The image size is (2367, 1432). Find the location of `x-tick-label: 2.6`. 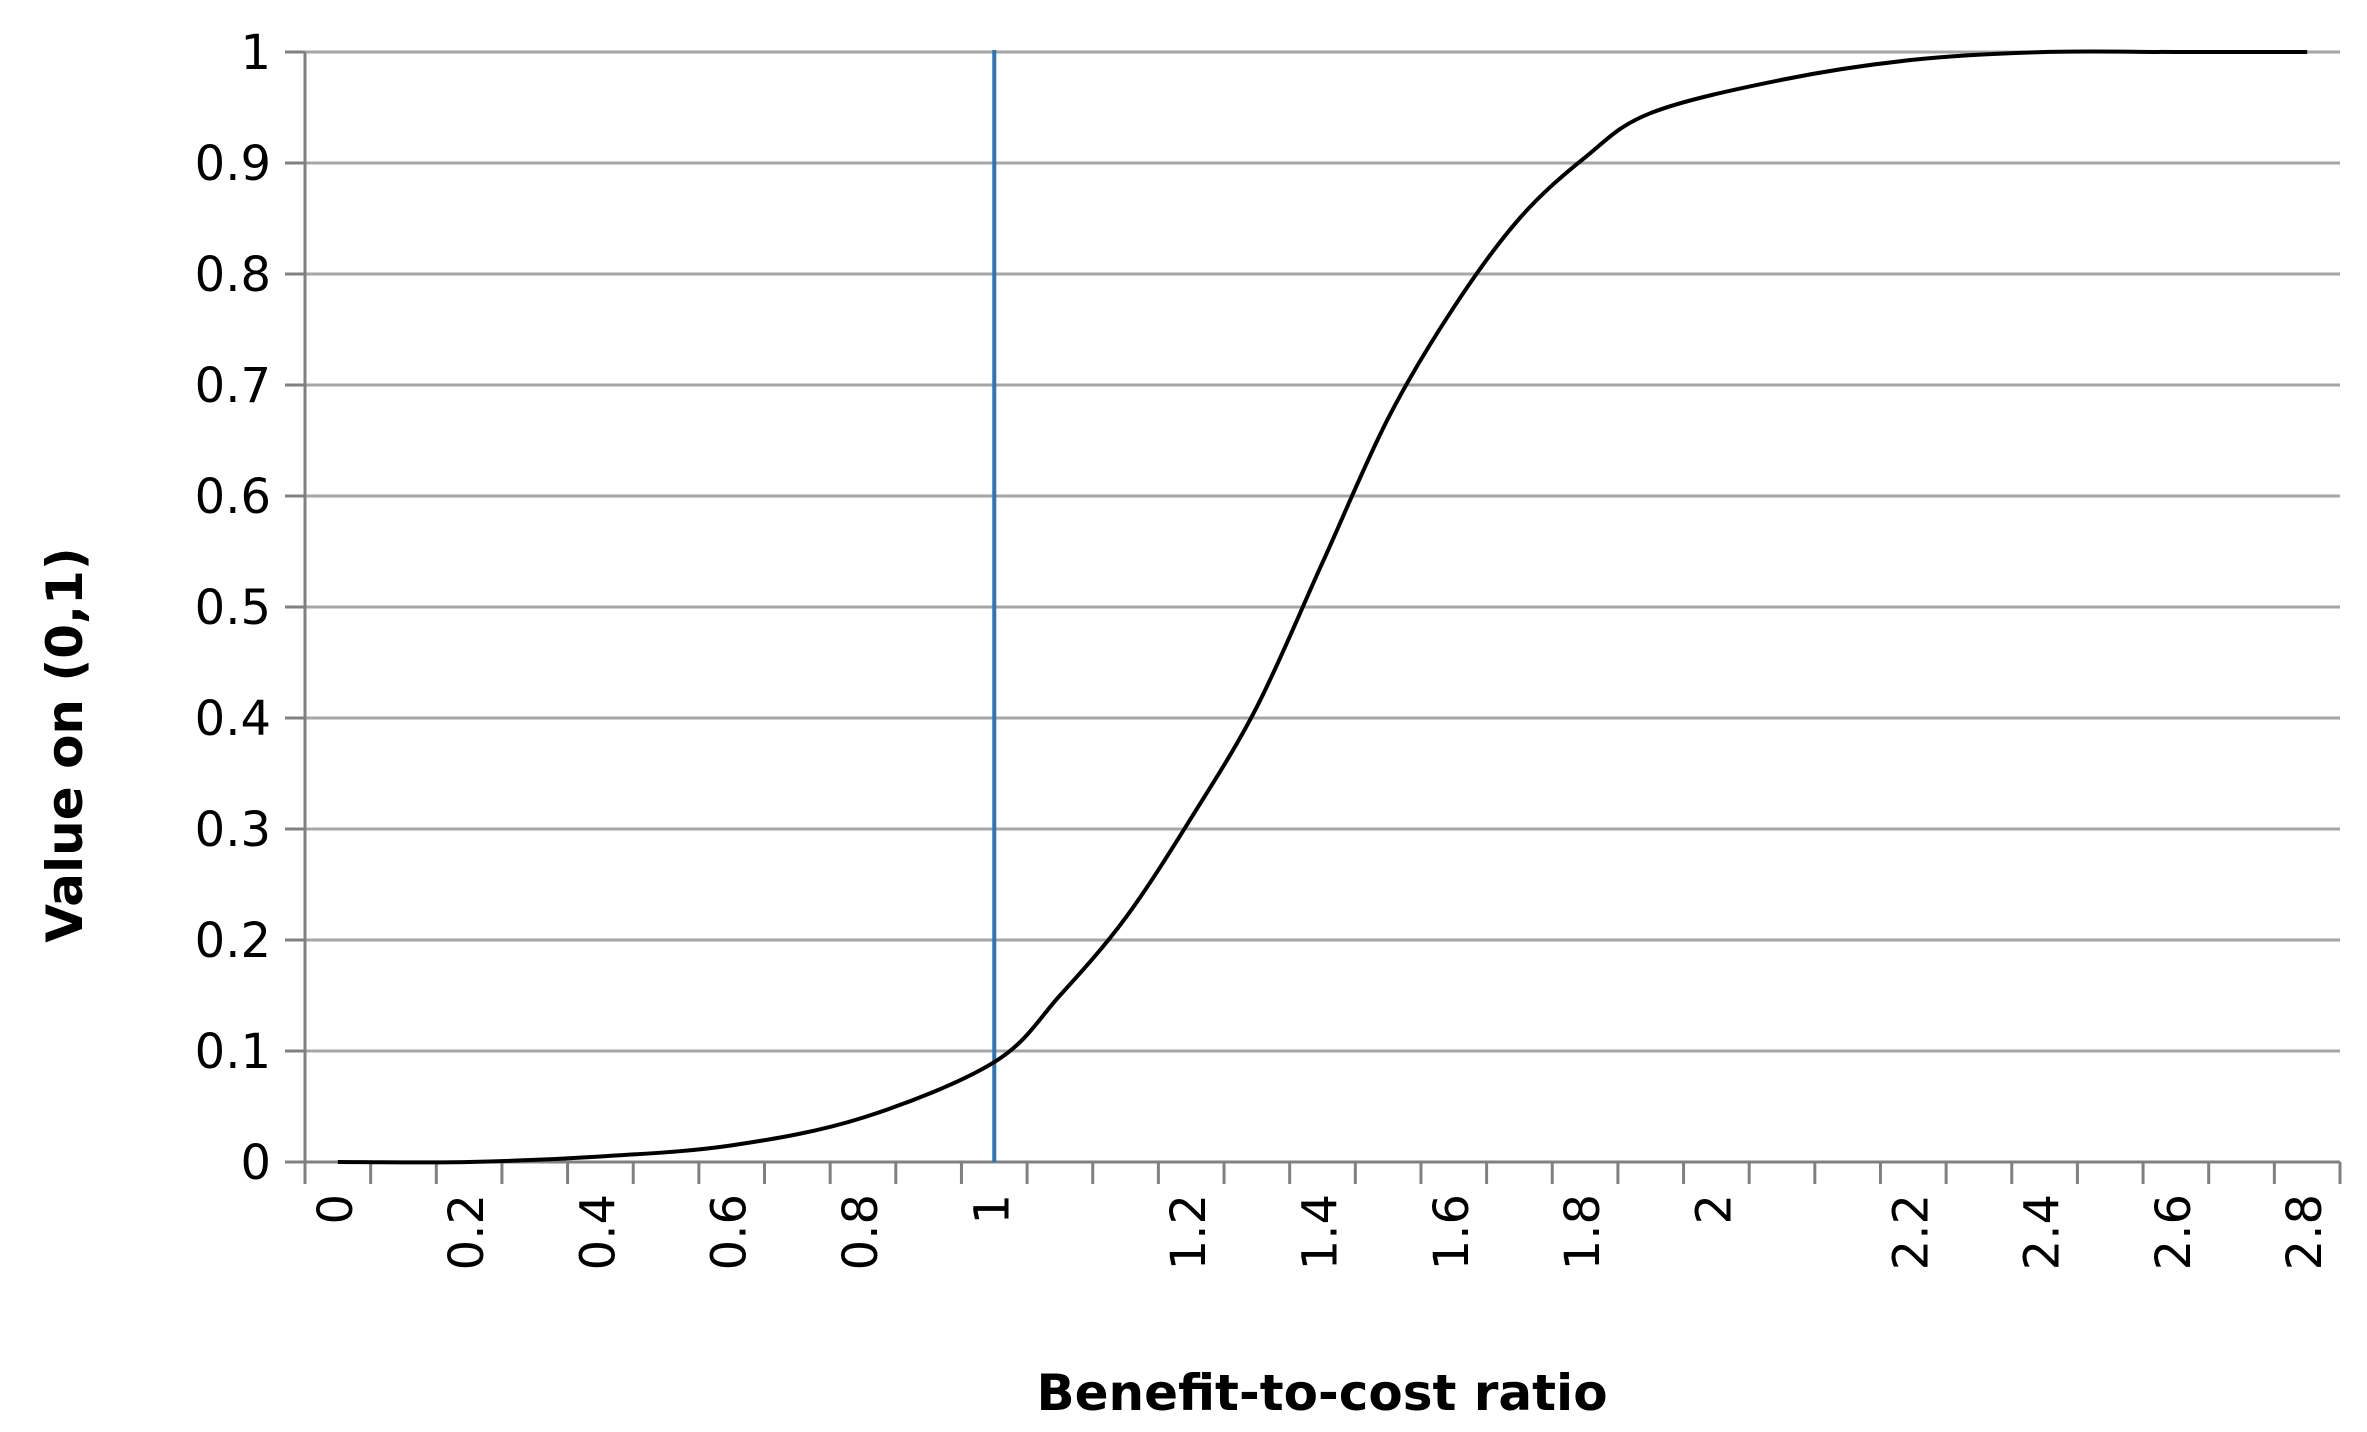

x-tick-label: 2.6 is located at coordinates (2174, 1232).